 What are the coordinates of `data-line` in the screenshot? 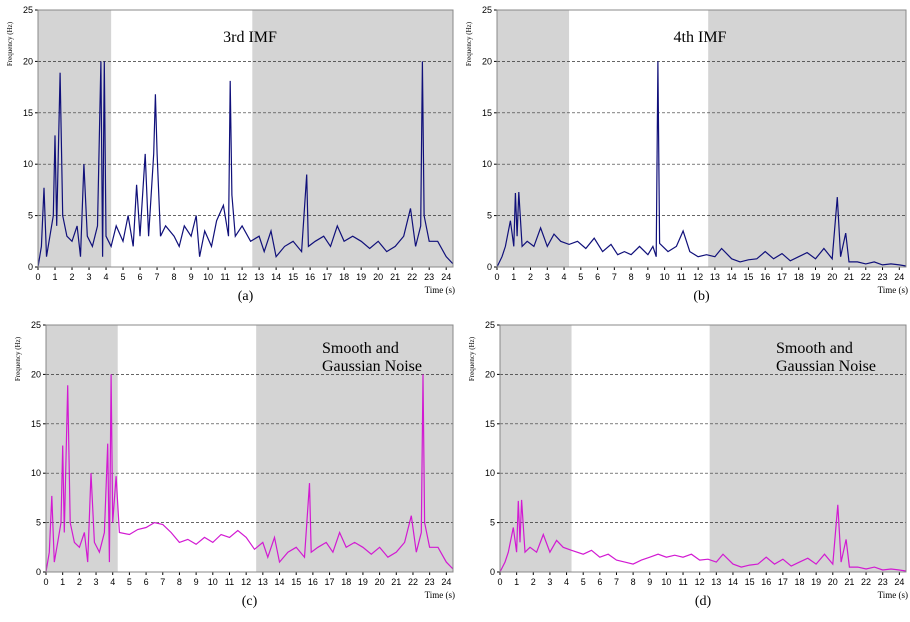 It's located at (249, 473).